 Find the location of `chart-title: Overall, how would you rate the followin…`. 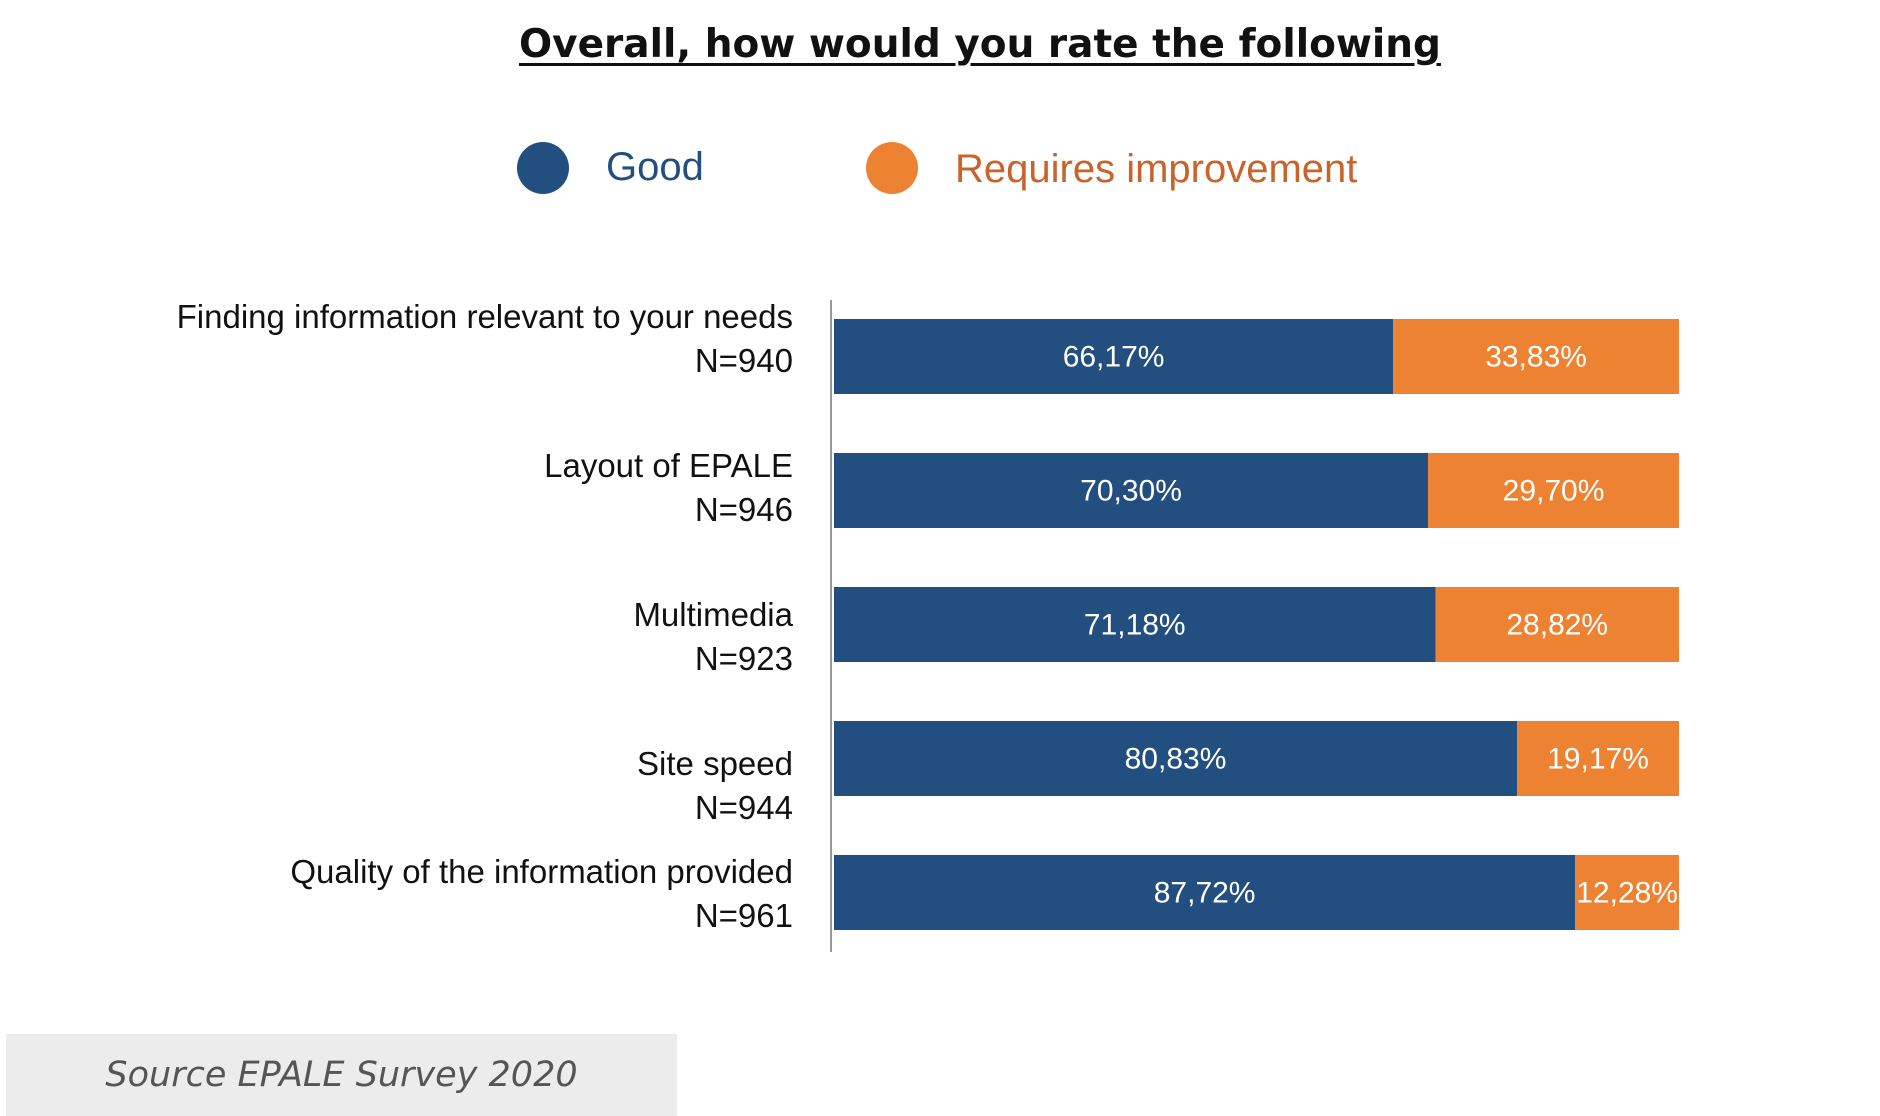

chart-title: Overall, how would you rate the followin… is located at coordinates (980, 44).